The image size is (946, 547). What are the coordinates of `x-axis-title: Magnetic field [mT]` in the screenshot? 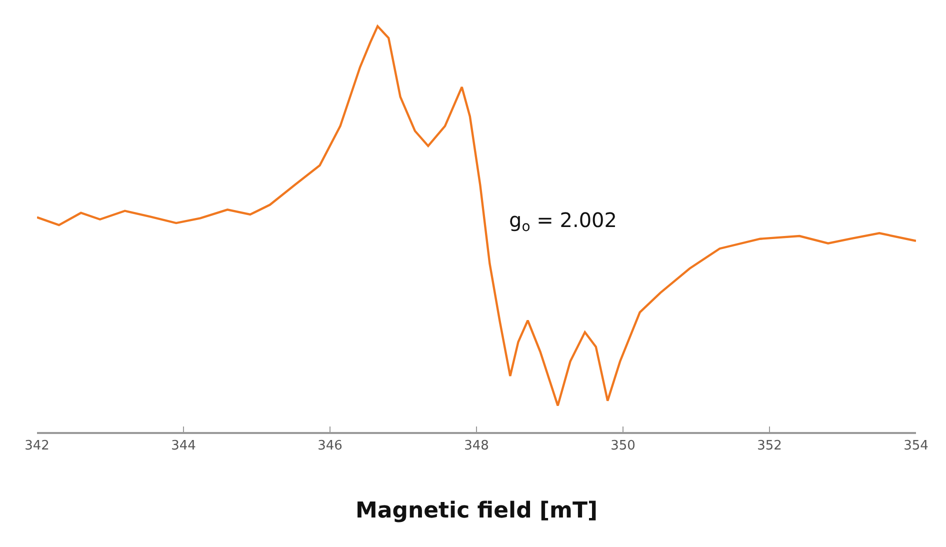 It's located at (476, 511).